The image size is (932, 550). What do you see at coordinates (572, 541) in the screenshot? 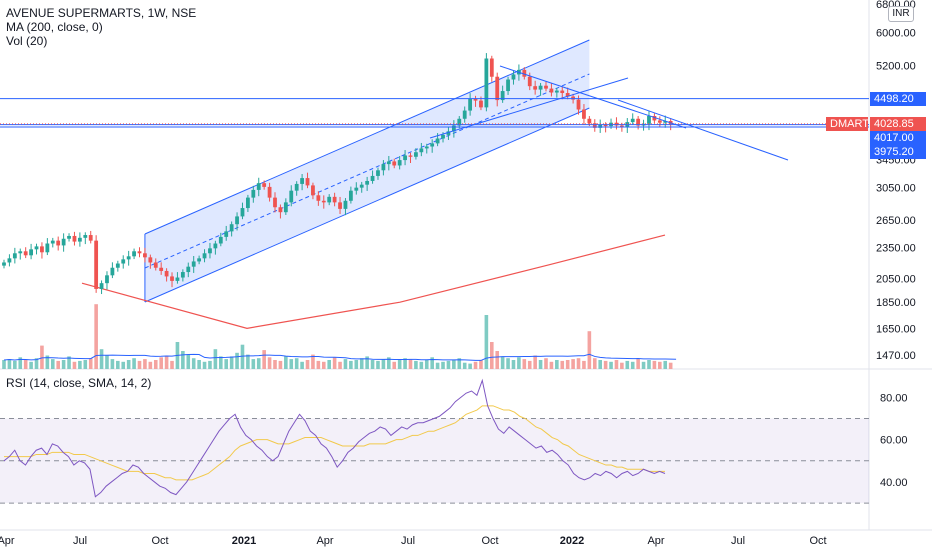
I see `time-tick-label: 2022` at bounding box center [572, 541].